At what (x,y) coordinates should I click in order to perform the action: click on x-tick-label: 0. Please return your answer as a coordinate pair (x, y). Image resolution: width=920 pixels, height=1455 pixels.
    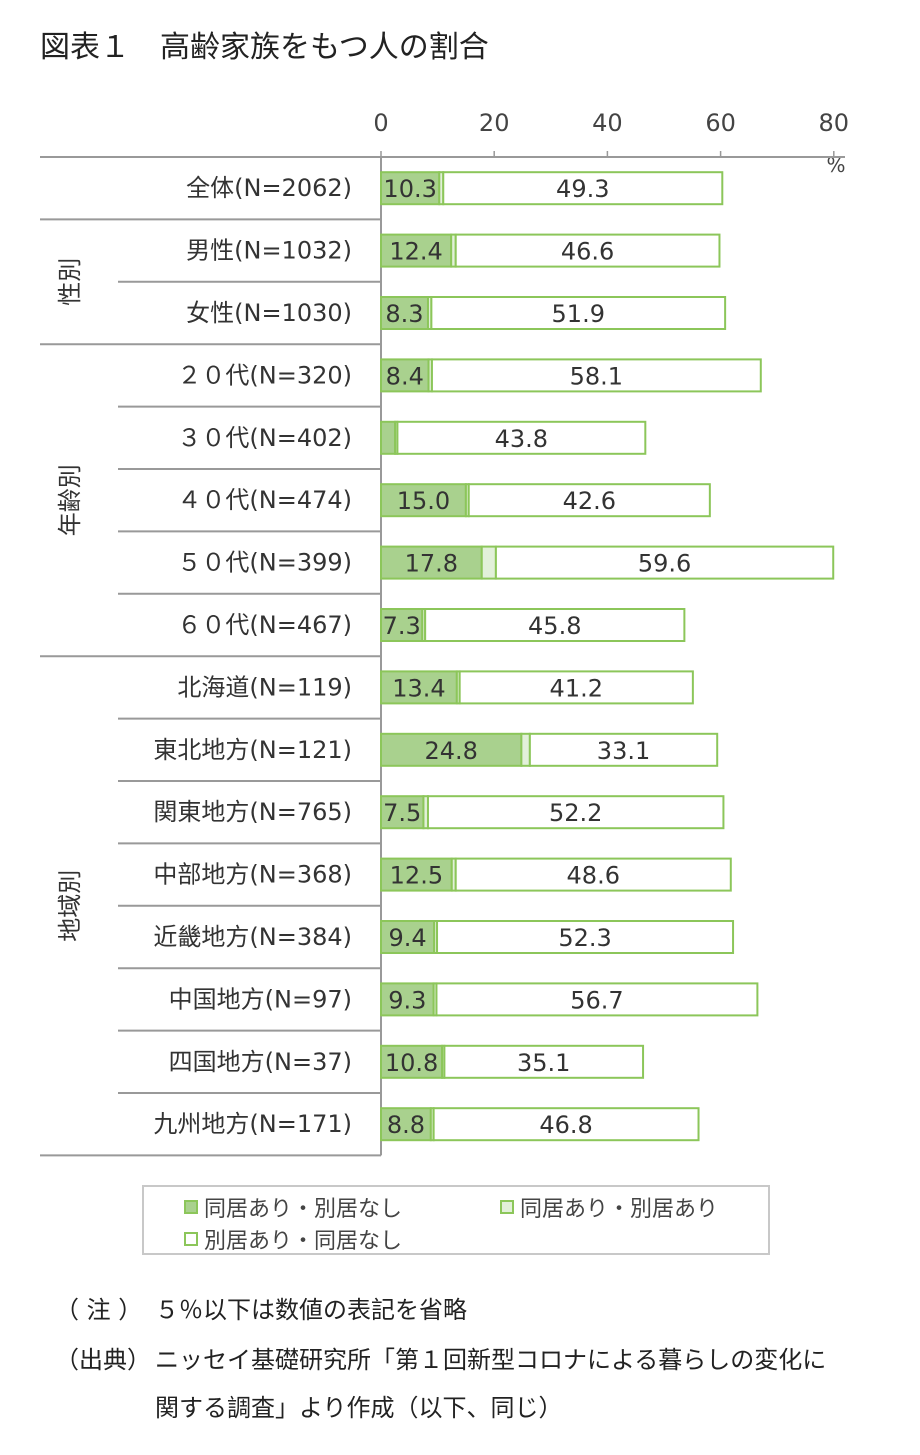
    Looking at the image, I should click on (380, 123).